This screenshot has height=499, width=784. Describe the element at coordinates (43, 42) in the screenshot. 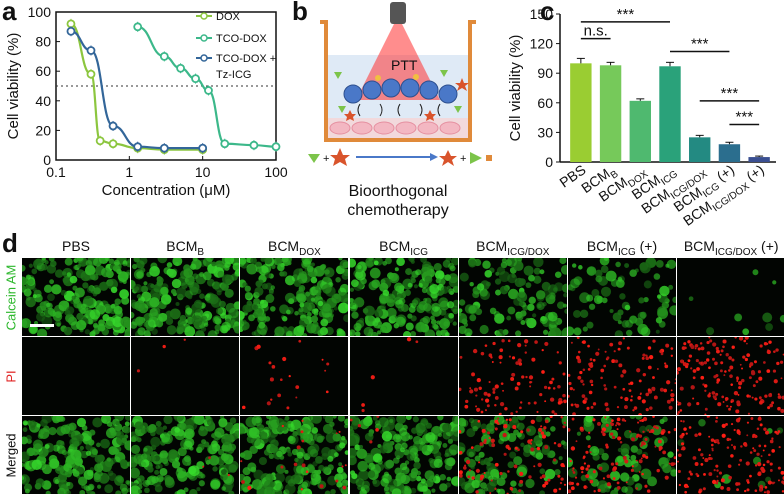

I see `y-tick-label: 80` at that location.